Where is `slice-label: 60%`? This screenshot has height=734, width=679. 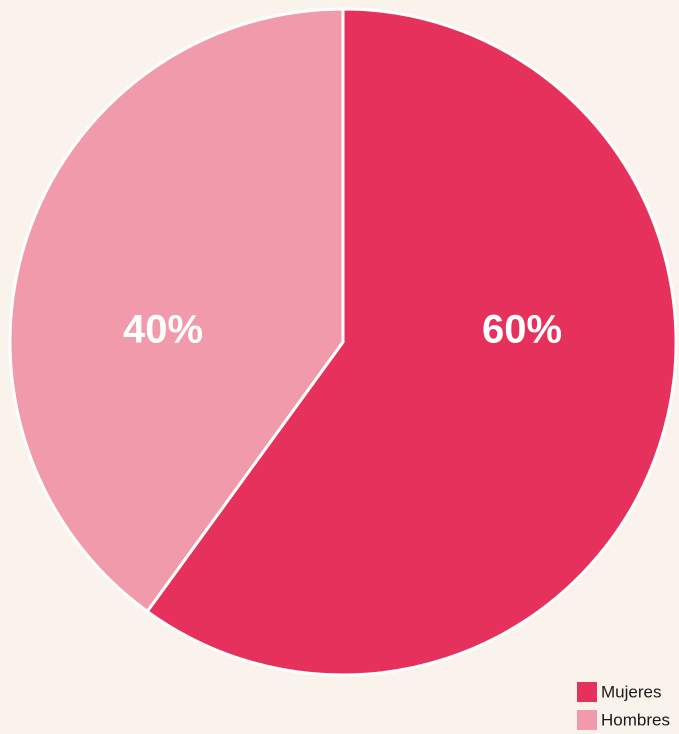
slice-label: 60% is located at coordinates (522, 330).